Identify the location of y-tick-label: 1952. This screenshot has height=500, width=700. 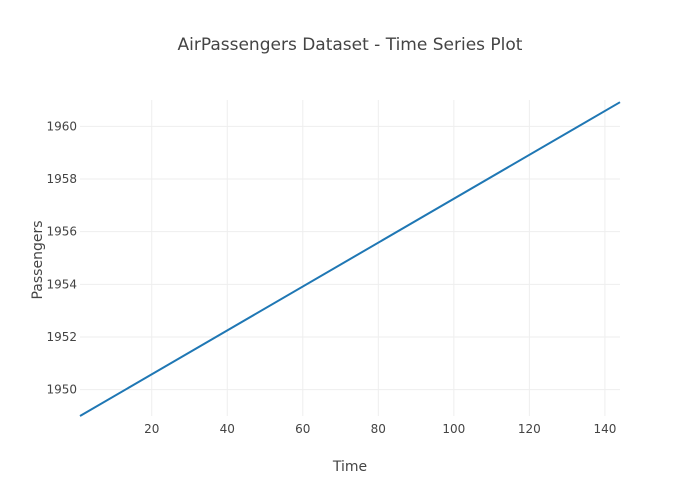
(61, 337).